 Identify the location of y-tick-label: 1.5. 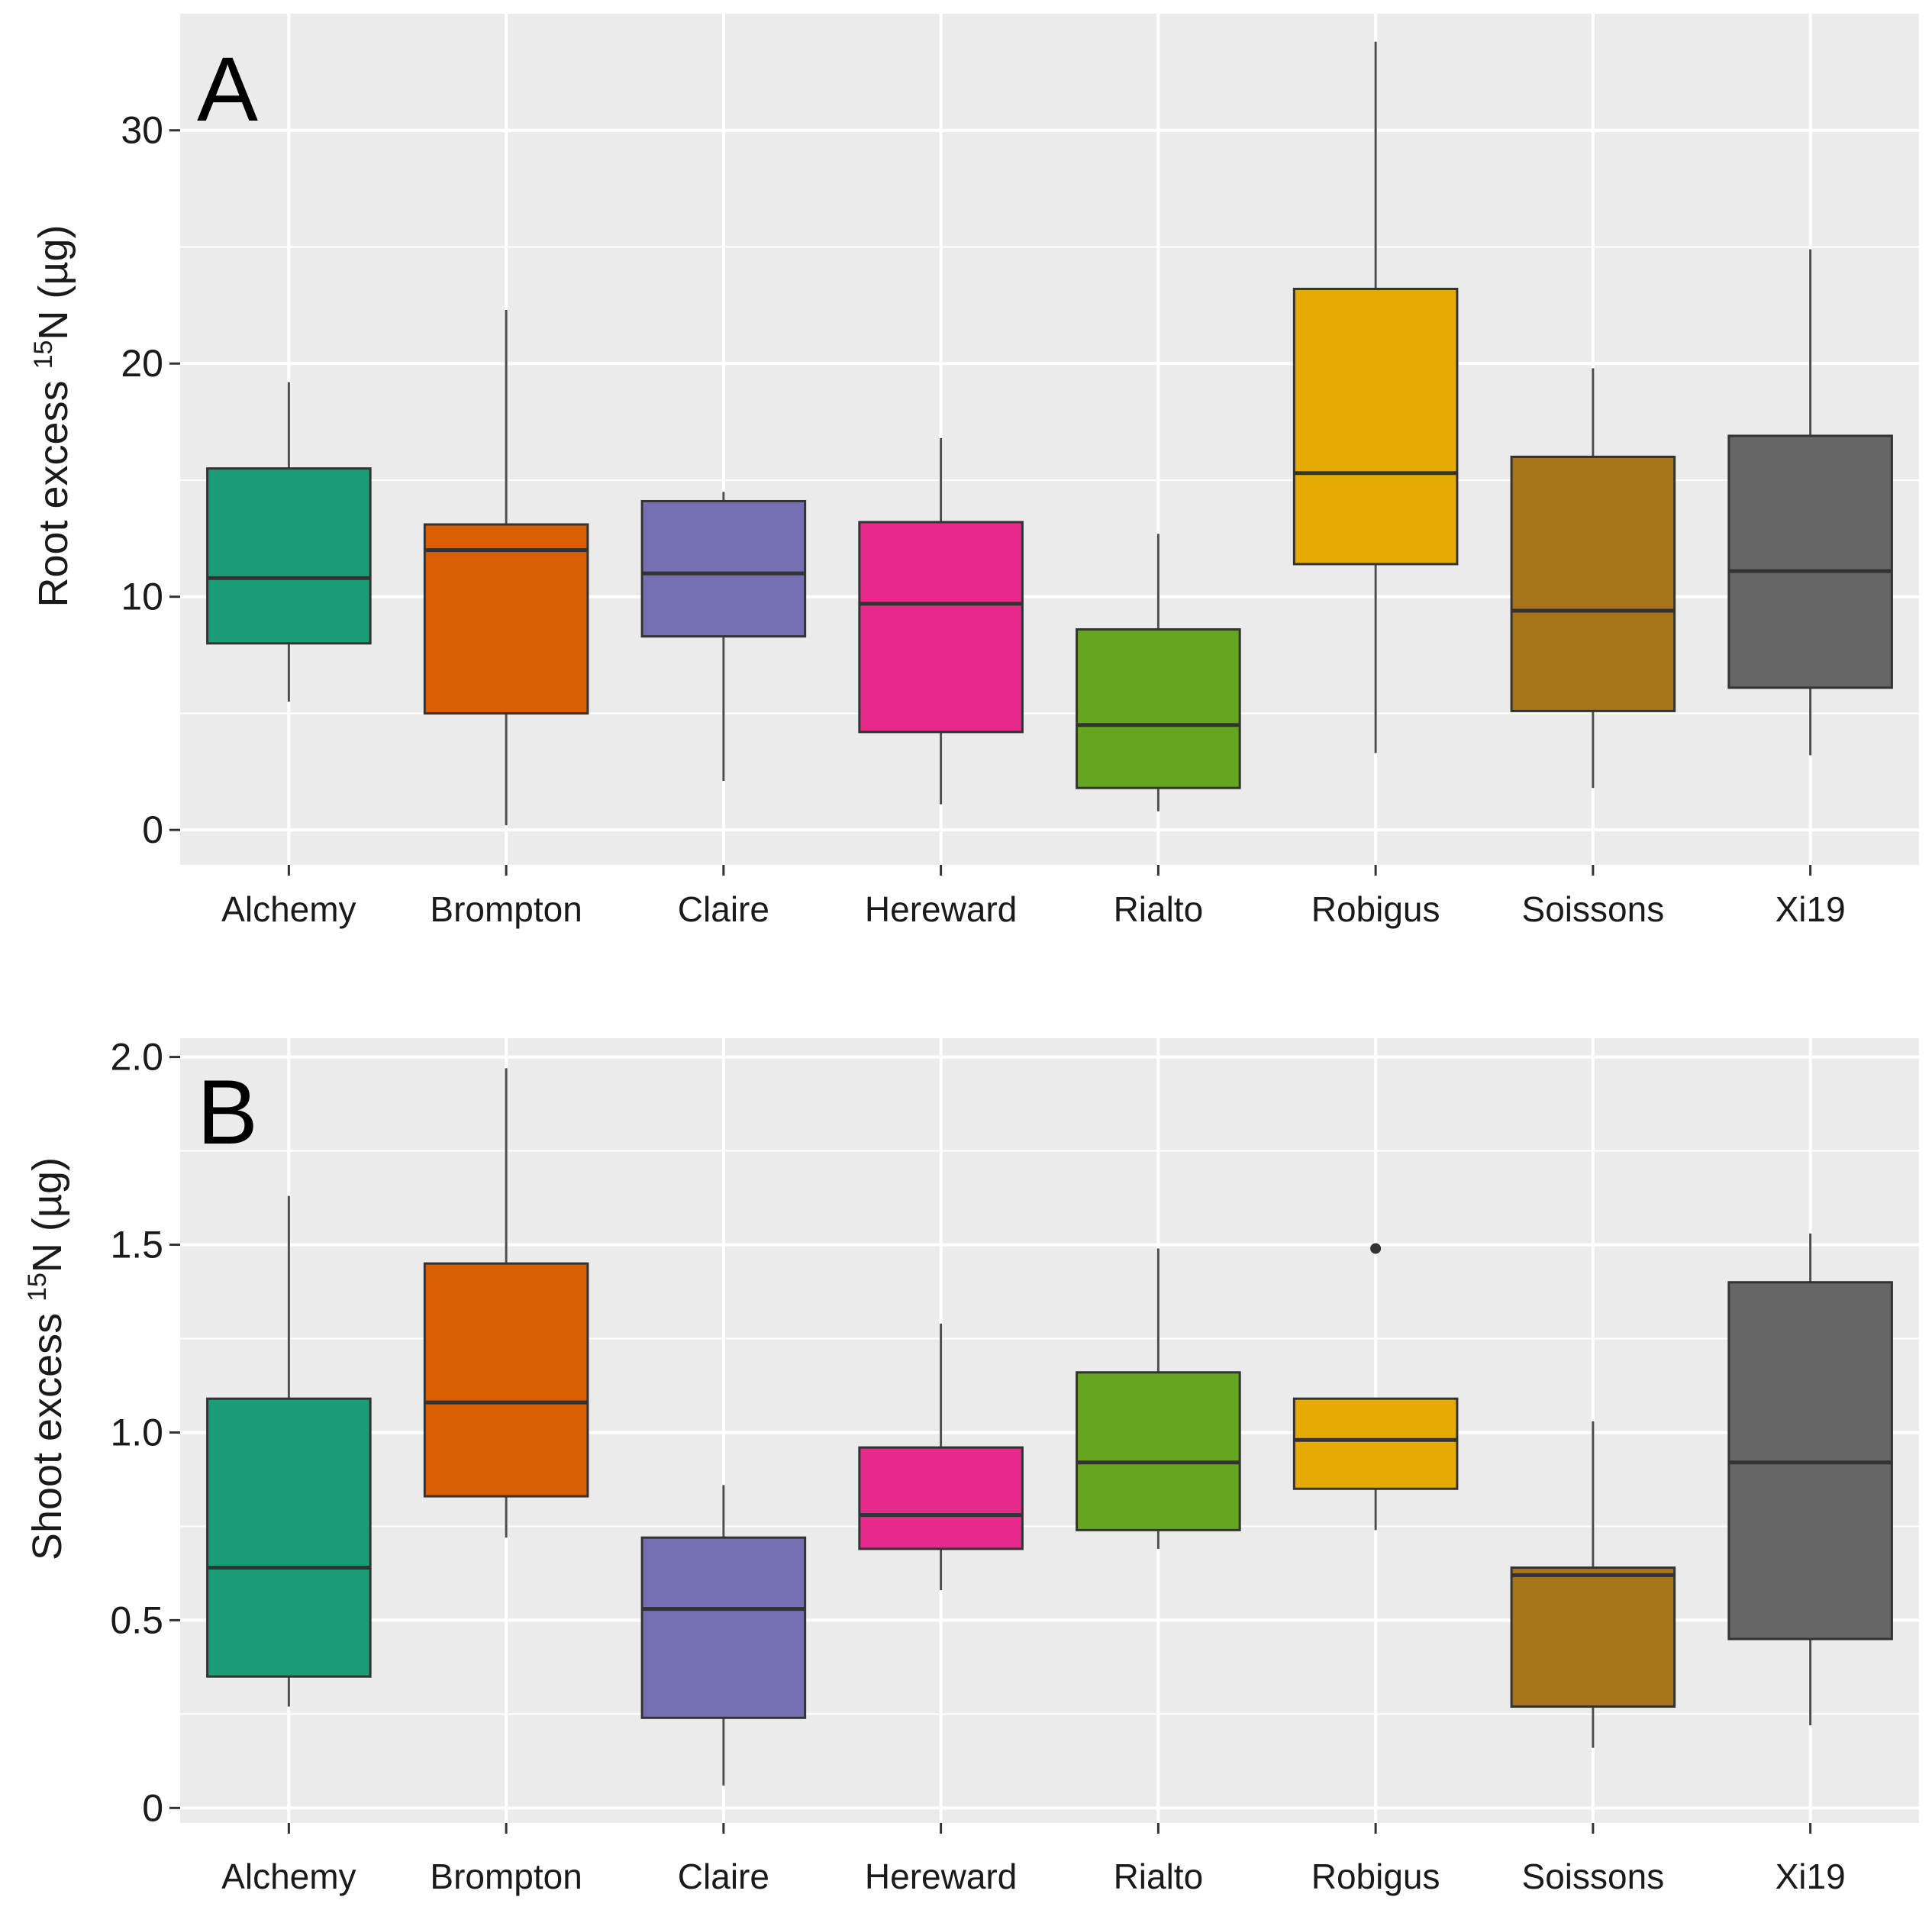
(136, 1245).